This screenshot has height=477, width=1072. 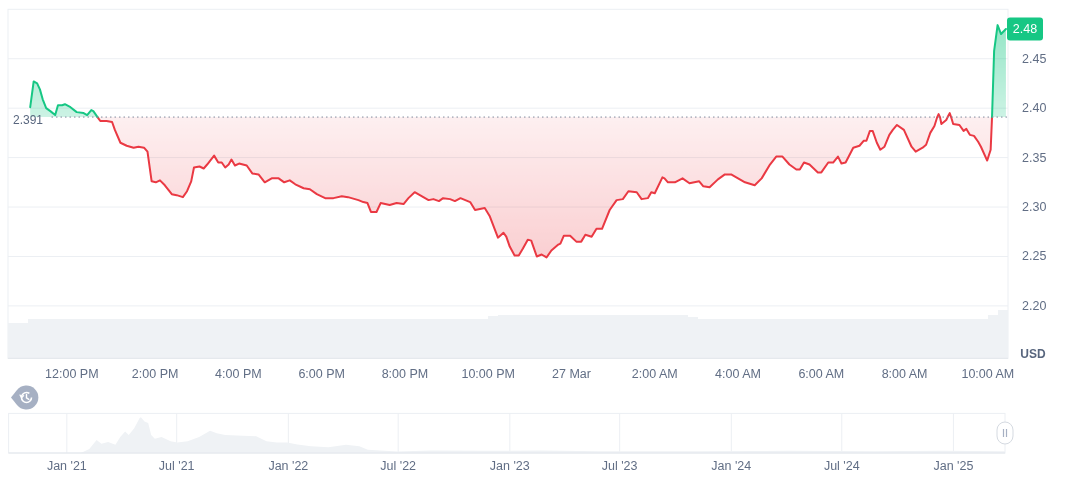 What do you see at coordinates (1034, 157) in the screenshot?
I see `y-tick-label: 2.35` at bounding box center [1034, 157].